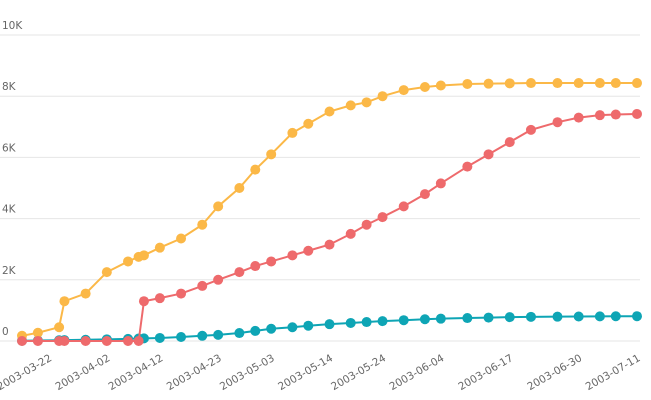  I want to click on x-tick-label: 2003-04-12, so click(135, 372).